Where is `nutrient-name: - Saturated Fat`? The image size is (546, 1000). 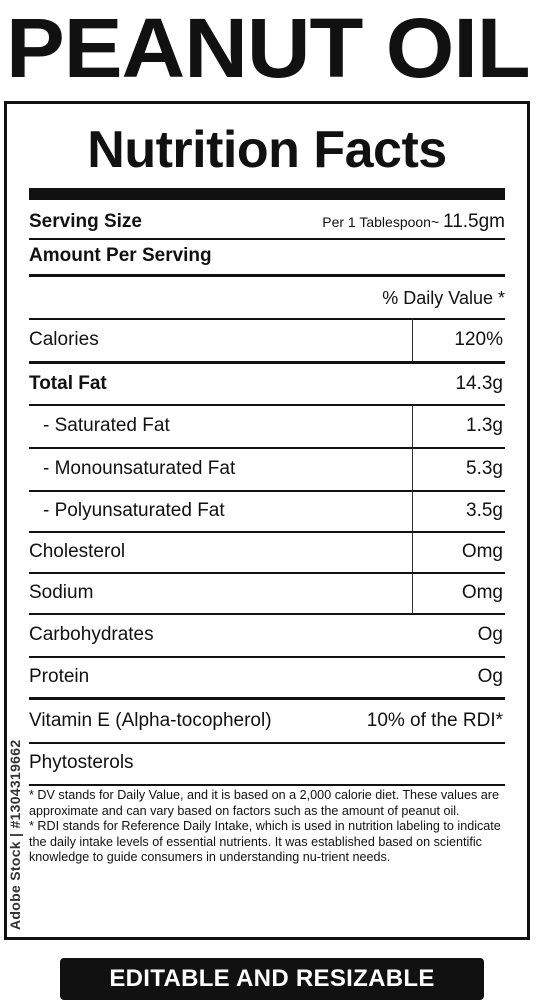 nutrient-name: - Saturated Fat is located at coordinates (106, 425).